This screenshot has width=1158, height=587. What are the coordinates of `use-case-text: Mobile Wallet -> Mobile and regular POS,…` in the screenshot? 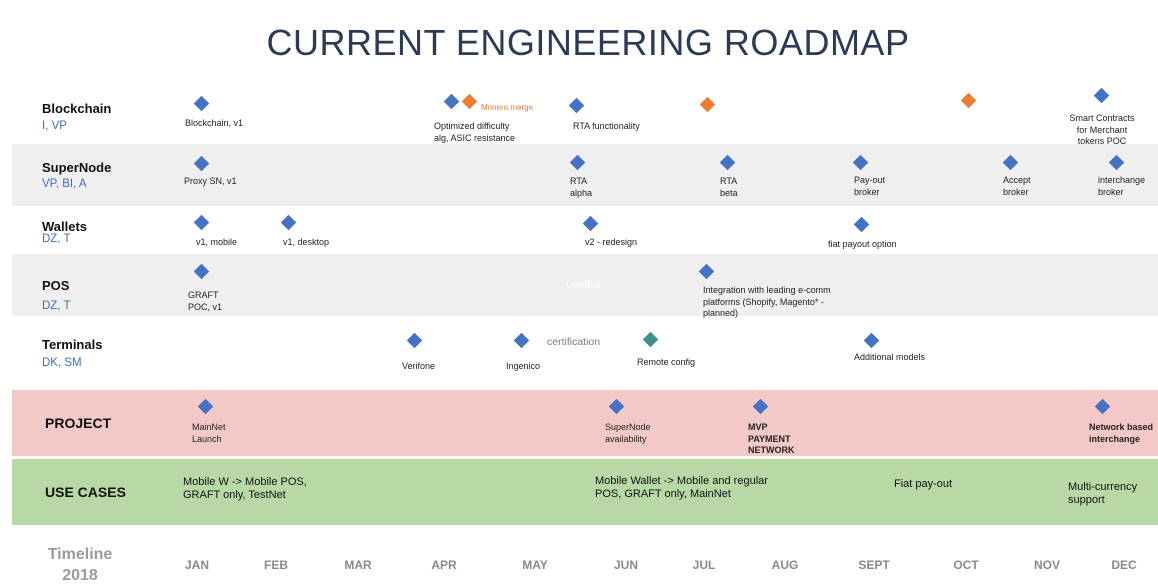 It's located at (681, 487).